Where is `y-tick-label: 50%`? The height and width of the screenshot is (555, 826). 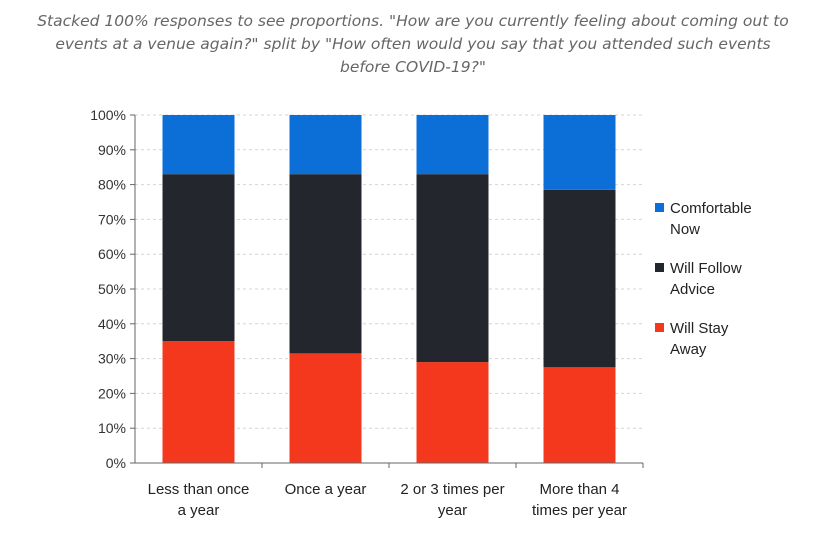
y-tick-label: 50% is located at coordinates (112, 289).